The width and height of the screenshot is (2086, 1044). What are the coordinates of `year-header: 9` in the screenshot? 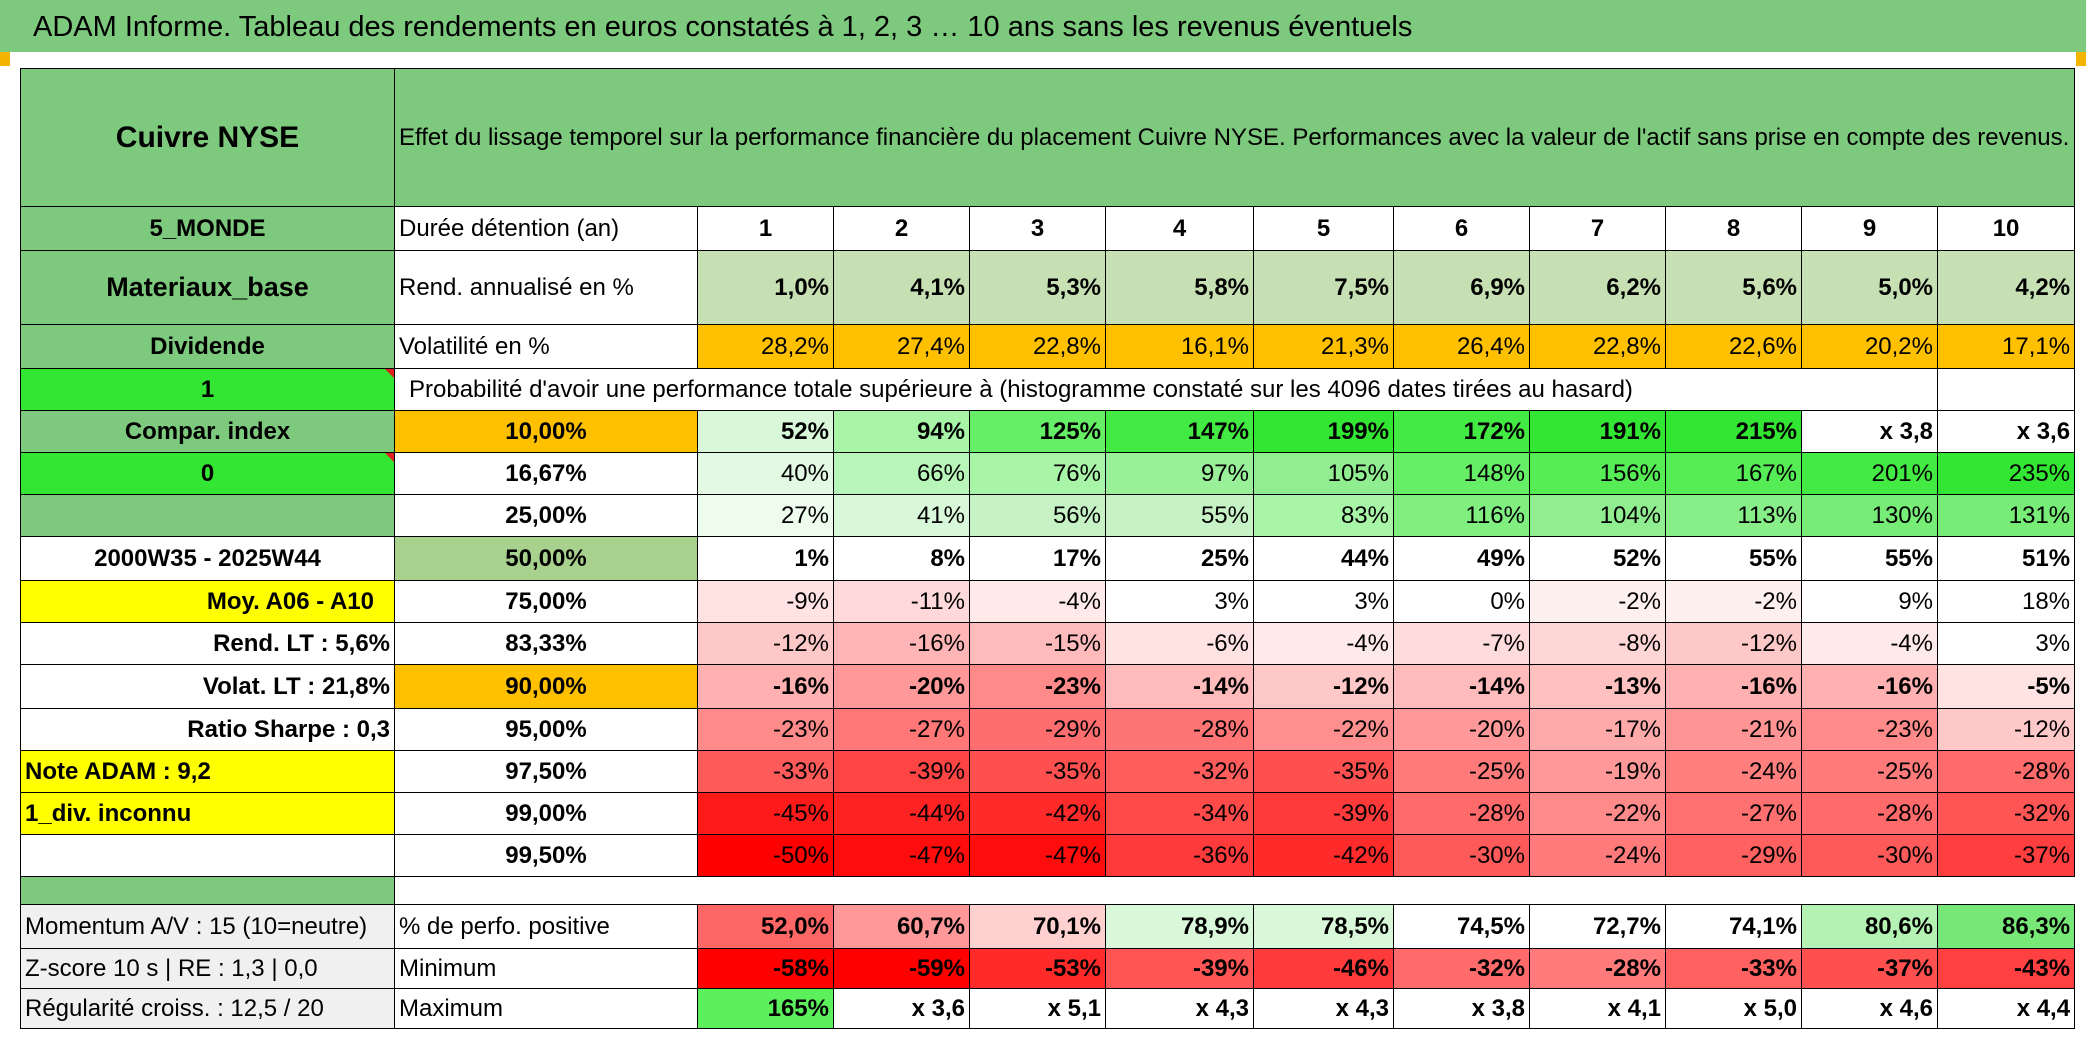 It's located at (1869, 228).